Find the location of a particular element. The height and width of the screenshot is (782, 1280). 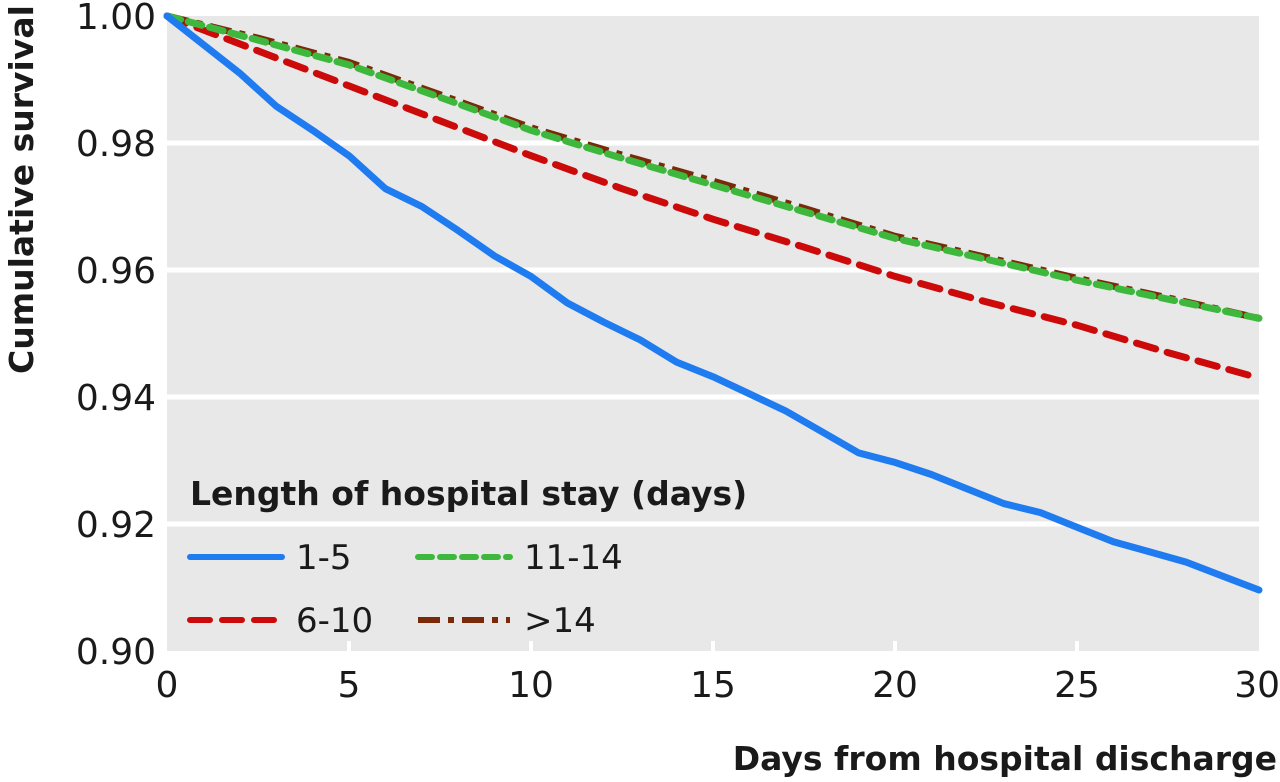

y-tick-label: 0.94 is located at coordinates (116, 398).